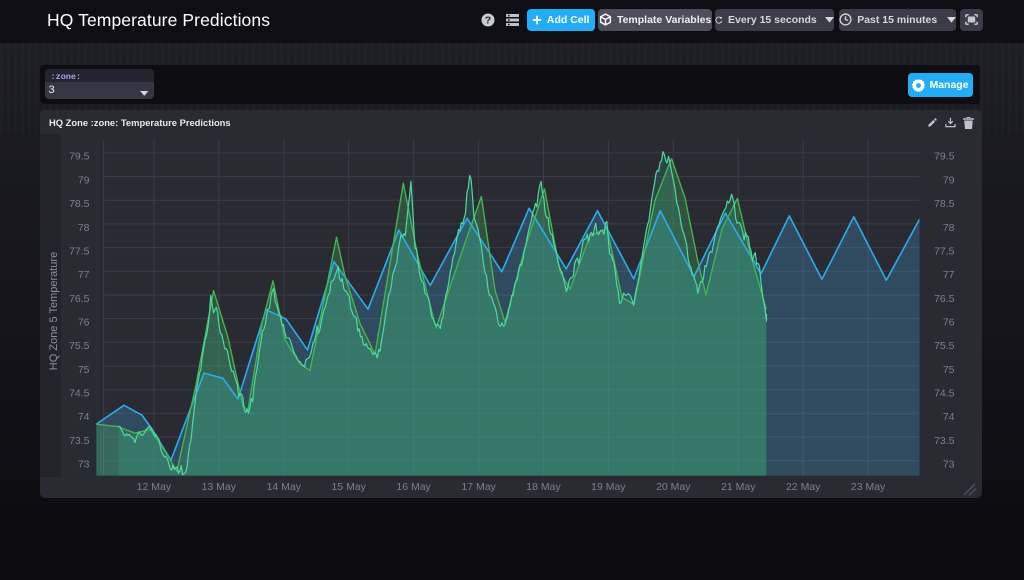 This screenshot has width=1024, height=580. What do you see at coordinates (543, 487) in the screenshot?
I see `svg-text: 18 May` at bounding box center [543, 487].